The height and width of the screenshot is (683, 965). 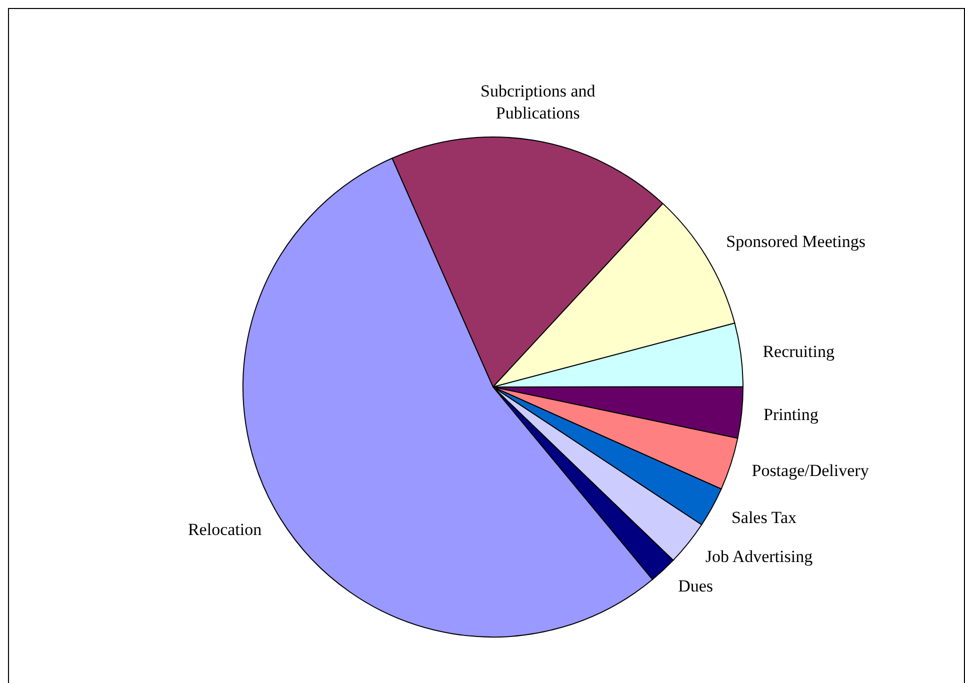 I want to click on slice-label: Printing, so click(x=791, y=414).